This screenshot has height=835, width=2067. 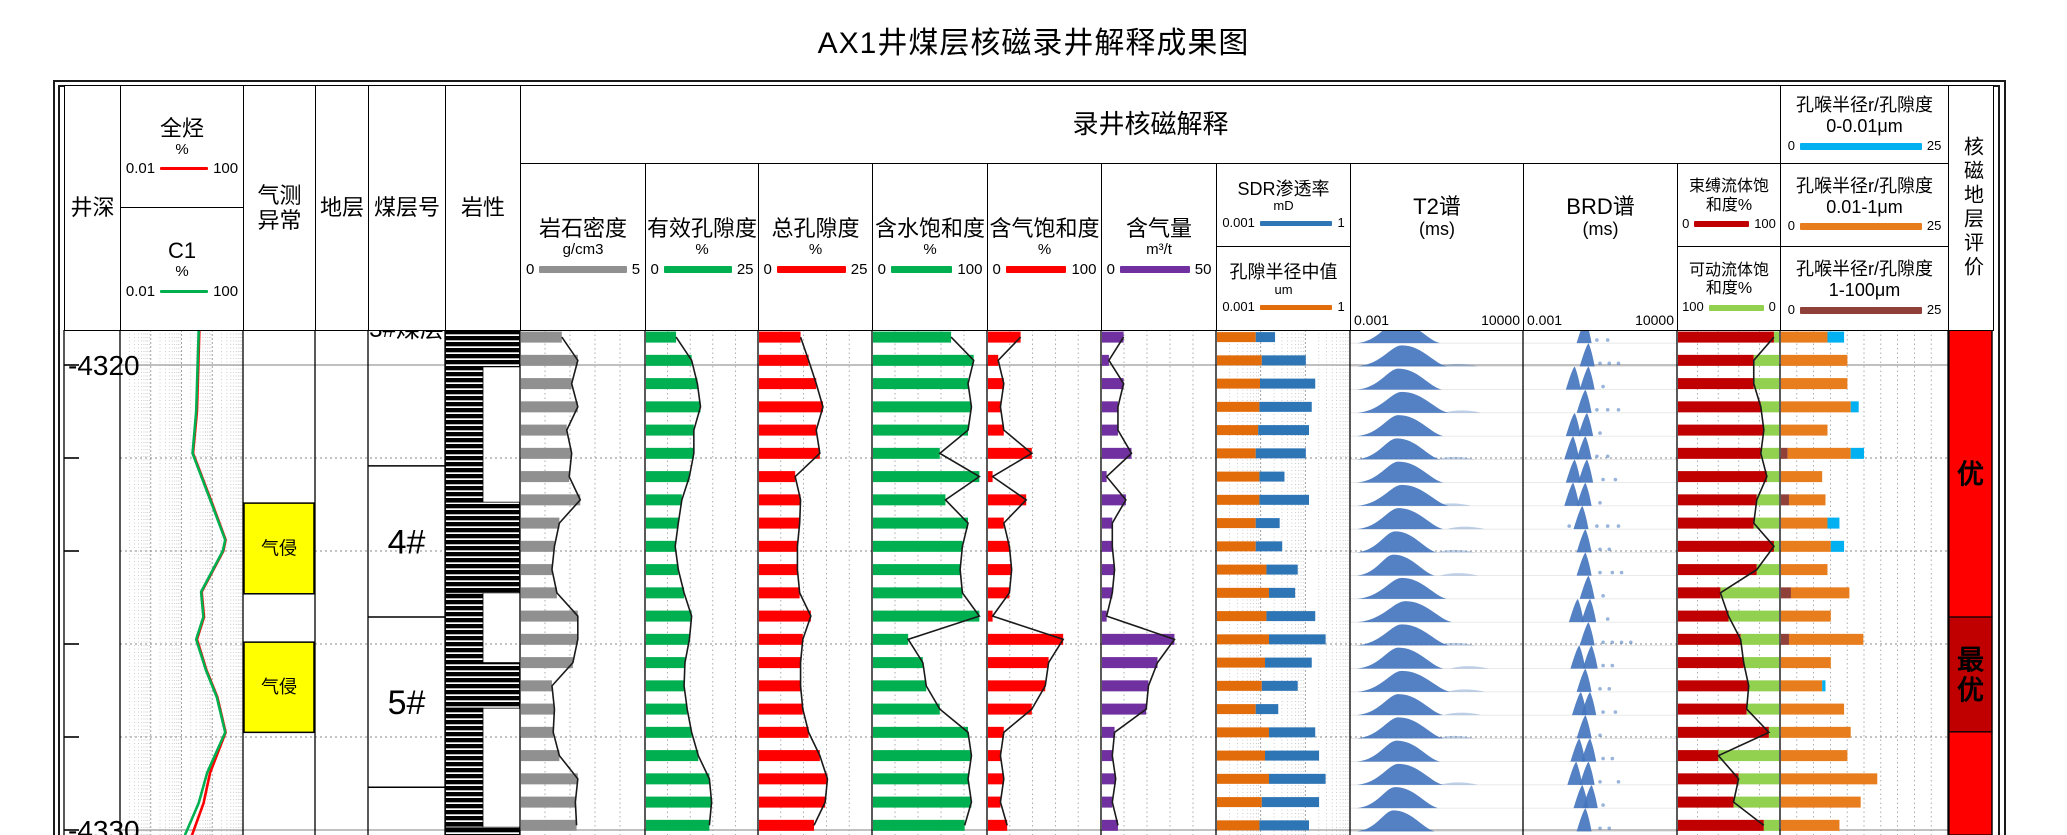 What do you see at coordinates (1341, 306) in the screenshot?
I see `scale-max: 1` at bounding box center [1341, 306].